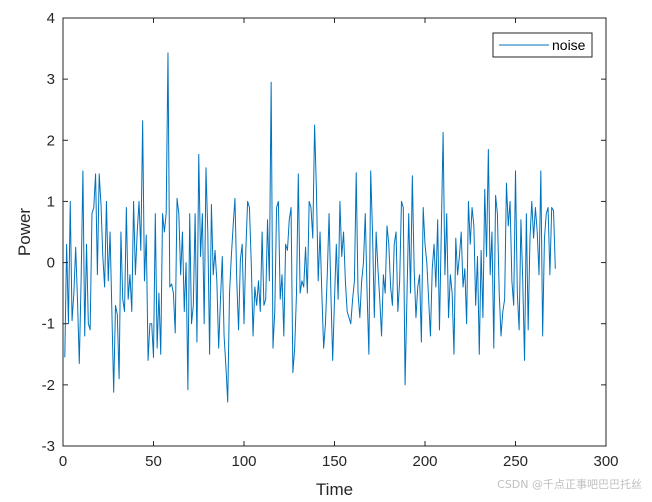  Describe the element at coordinates (51, 18) in the screenshot. I see `y-tick-label: 4` at that location.